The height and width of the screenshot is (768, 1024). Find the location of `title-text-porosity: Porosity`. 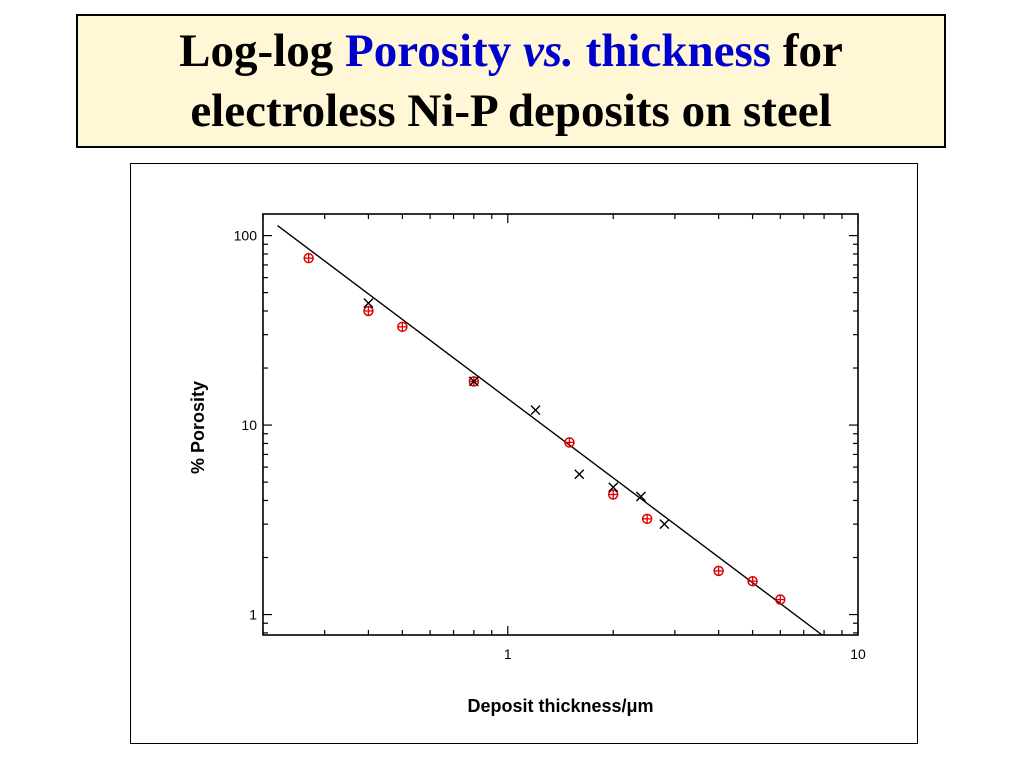

title-text-porosity: Porosity is located at coordinates (433, 51).